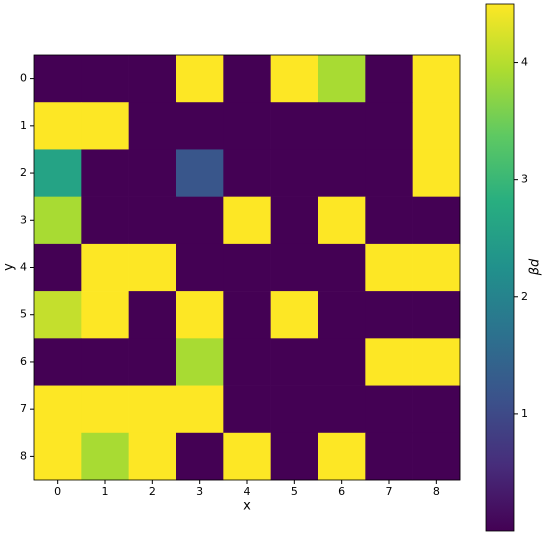 This screenshot has width=550, height=537. I want to click on colorbar-tick-label: 1, so click(524, 413).